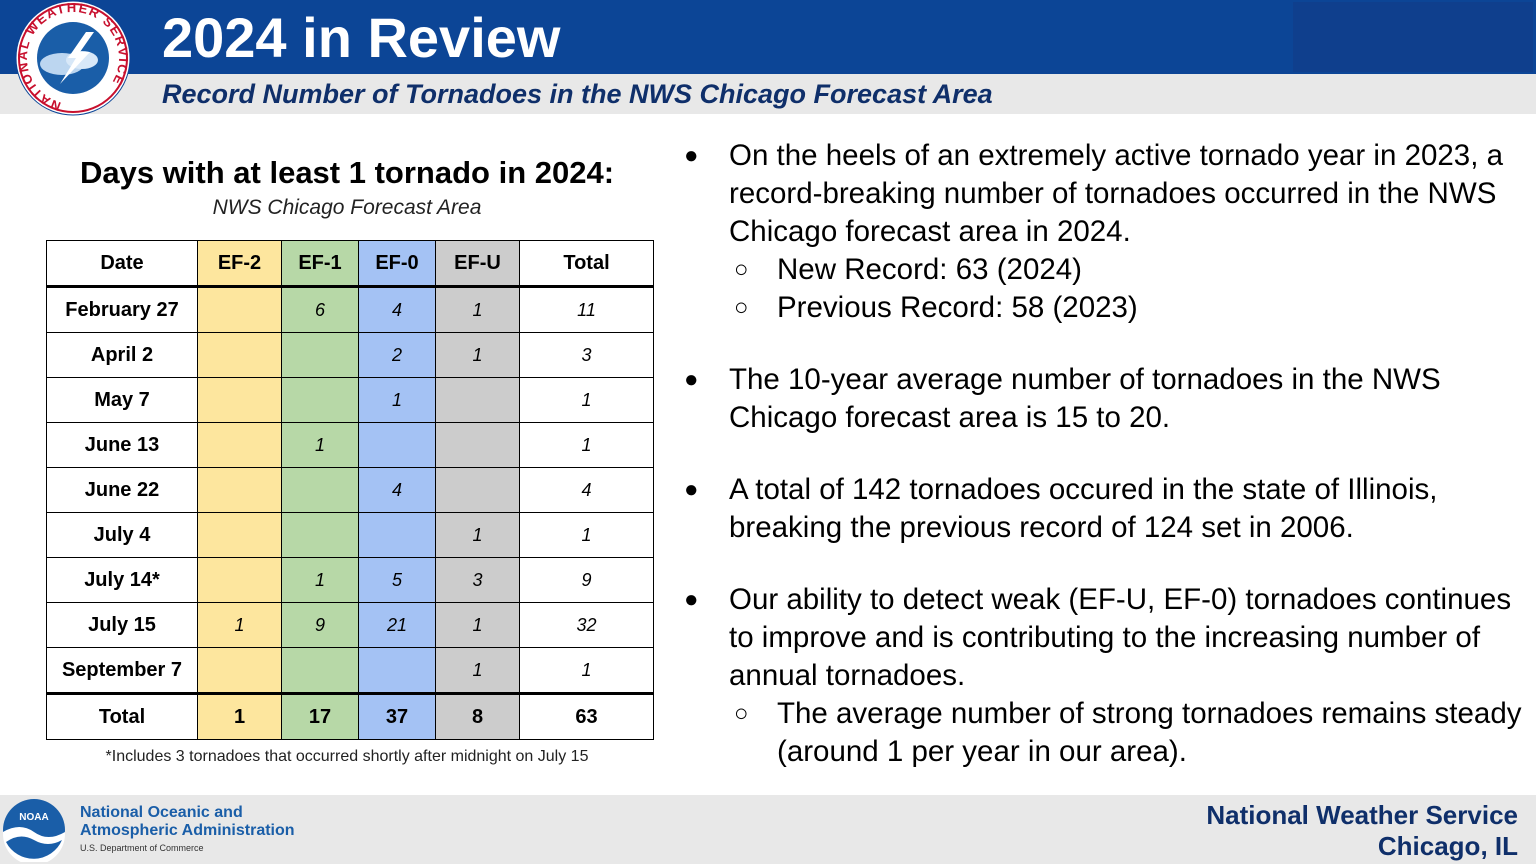 The image size is (1536, 864). I want to click on page-title: 2024 in Review, so click(361, 37).